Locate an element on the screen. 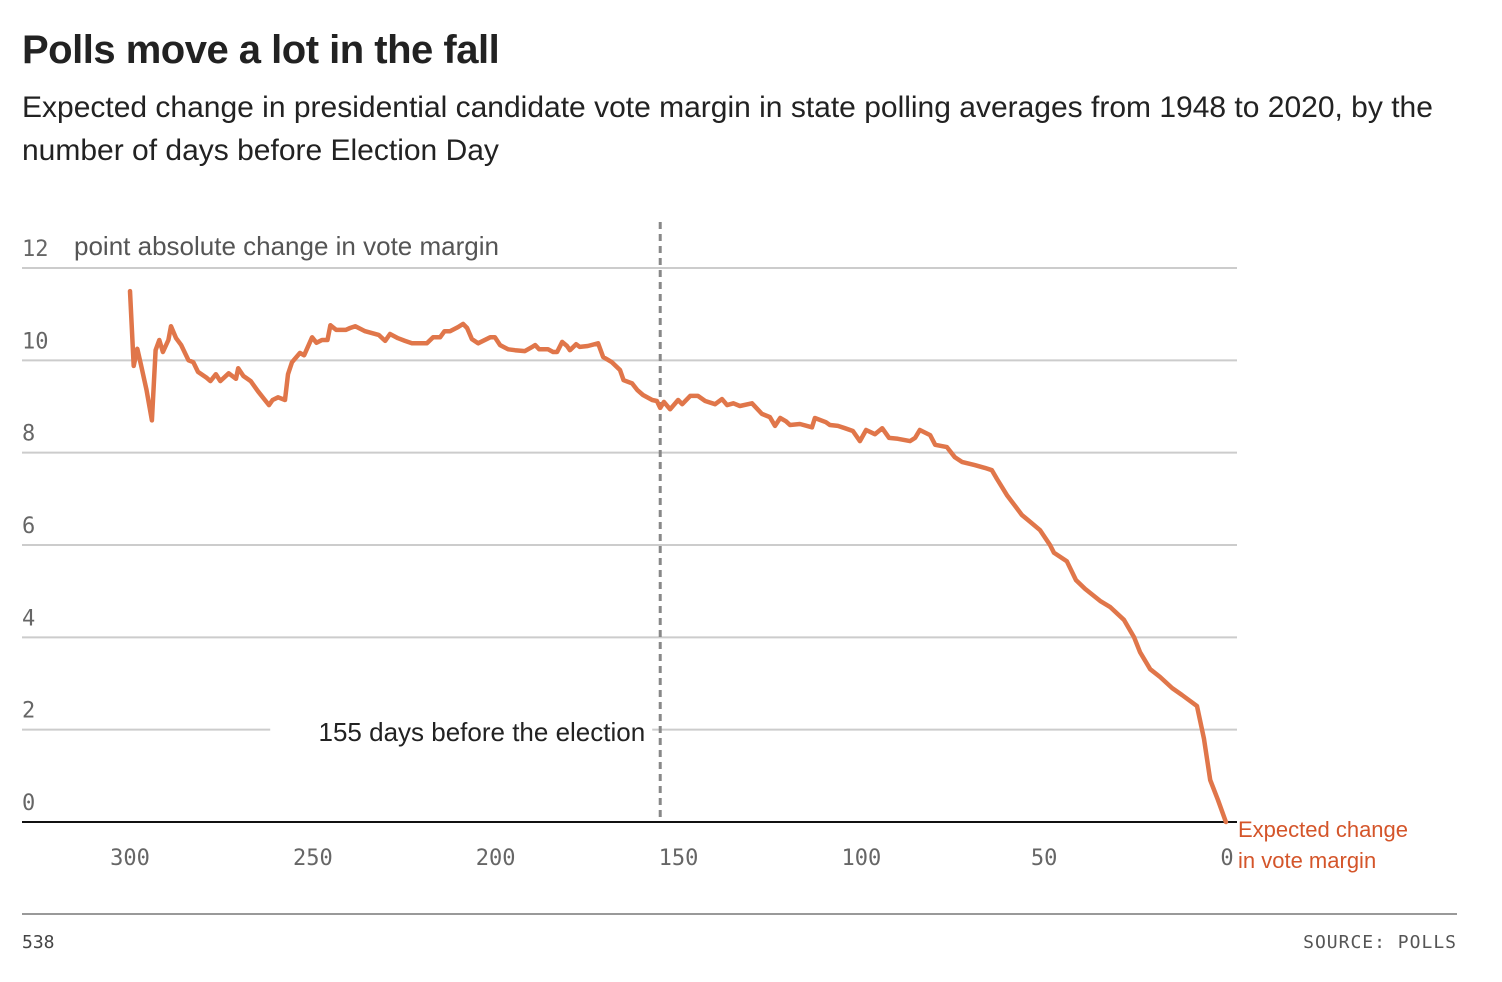 This screenshot has height=982, width=1502. x-tick-label: 100 is located at coordinates (861, 858).